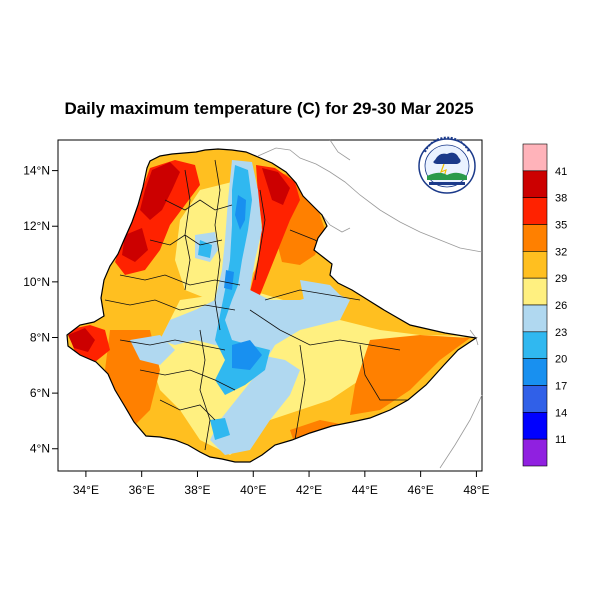 Image resolution: width=600 pixels, height=600 pixels. I want to click on y-tick-label: 10°N, so click(36, 282).